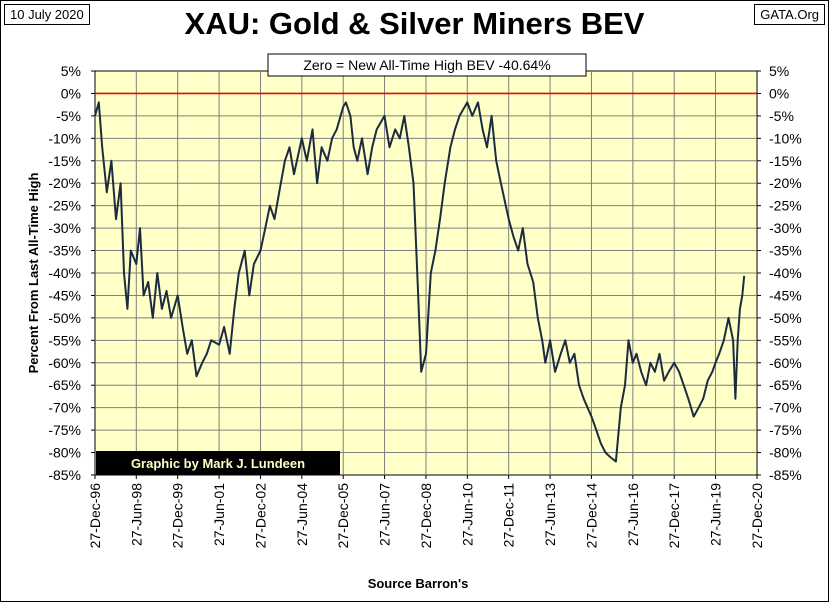  What do you see at coordinates (785, 206) in the screenshot?
I see `y-tick-label-right: -25%` at bounding box center [785, 206].